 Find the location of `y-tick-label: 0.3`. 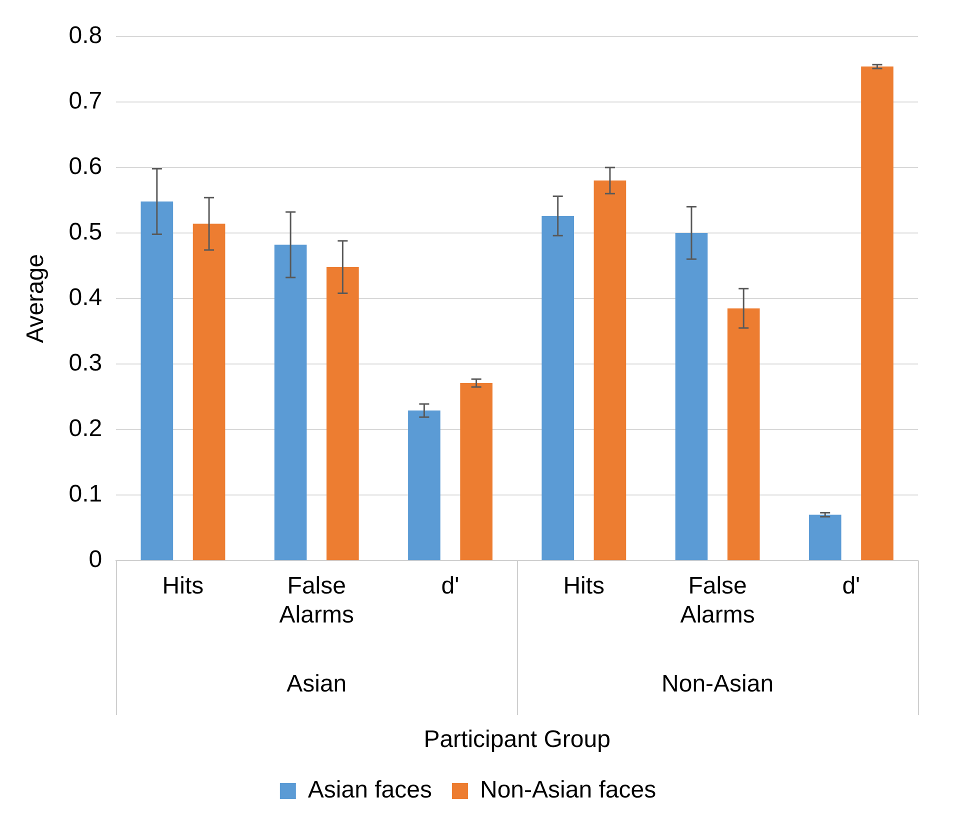

y-tick-label: 0.3 is located at coordinates (85, 363).